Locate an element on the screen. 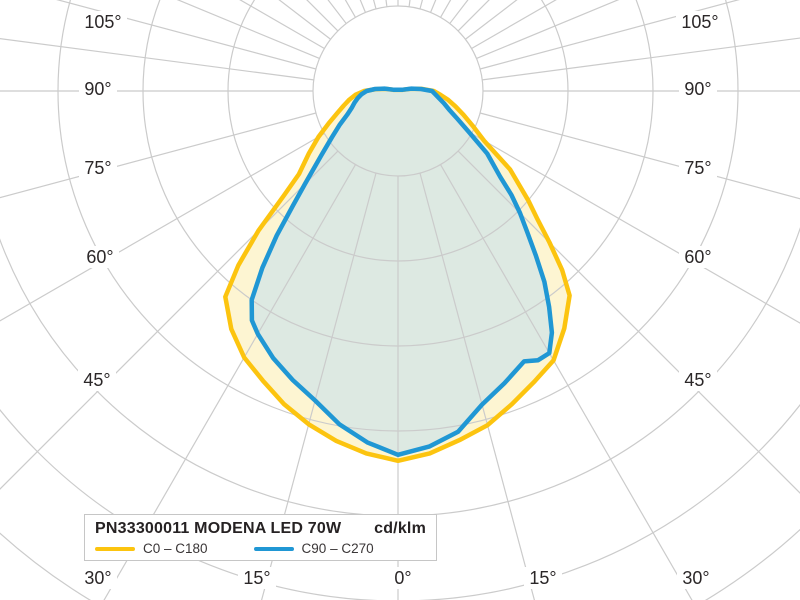  legend-entry-c90-c270: C90 – C270 is located at coordinates (313, 549).